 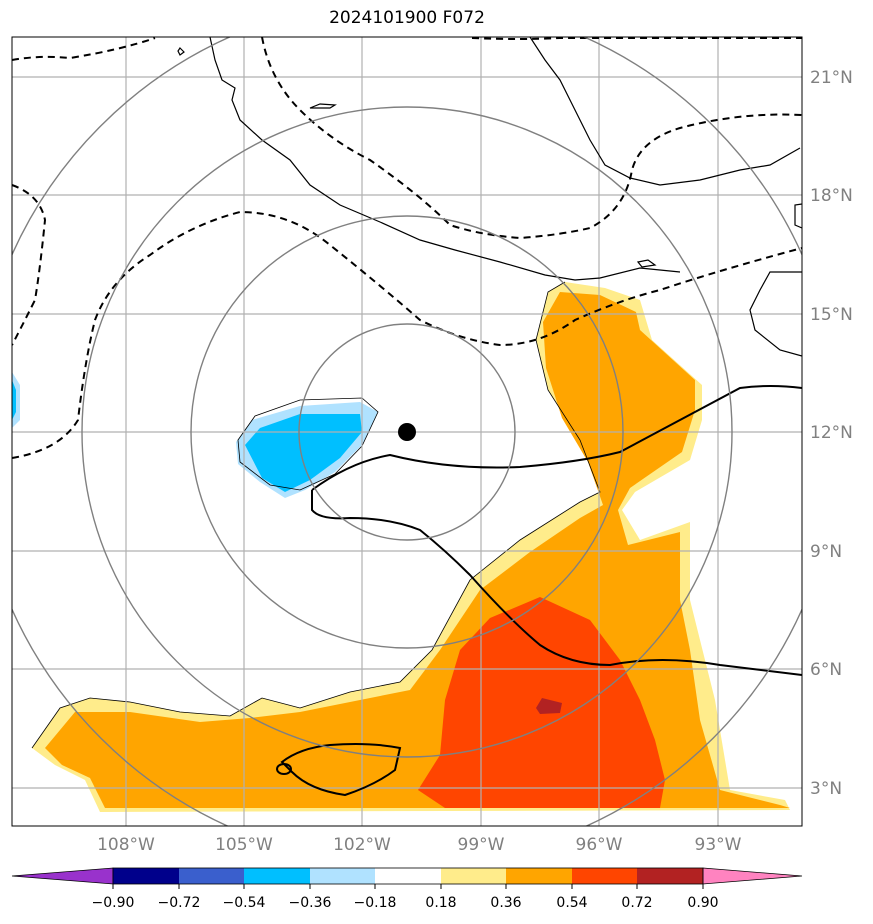 What do you see at coordinates (571, 903) in the screenshot?
I see `colorbar-tick-label: 0.54` at bounding box center [571, 903].